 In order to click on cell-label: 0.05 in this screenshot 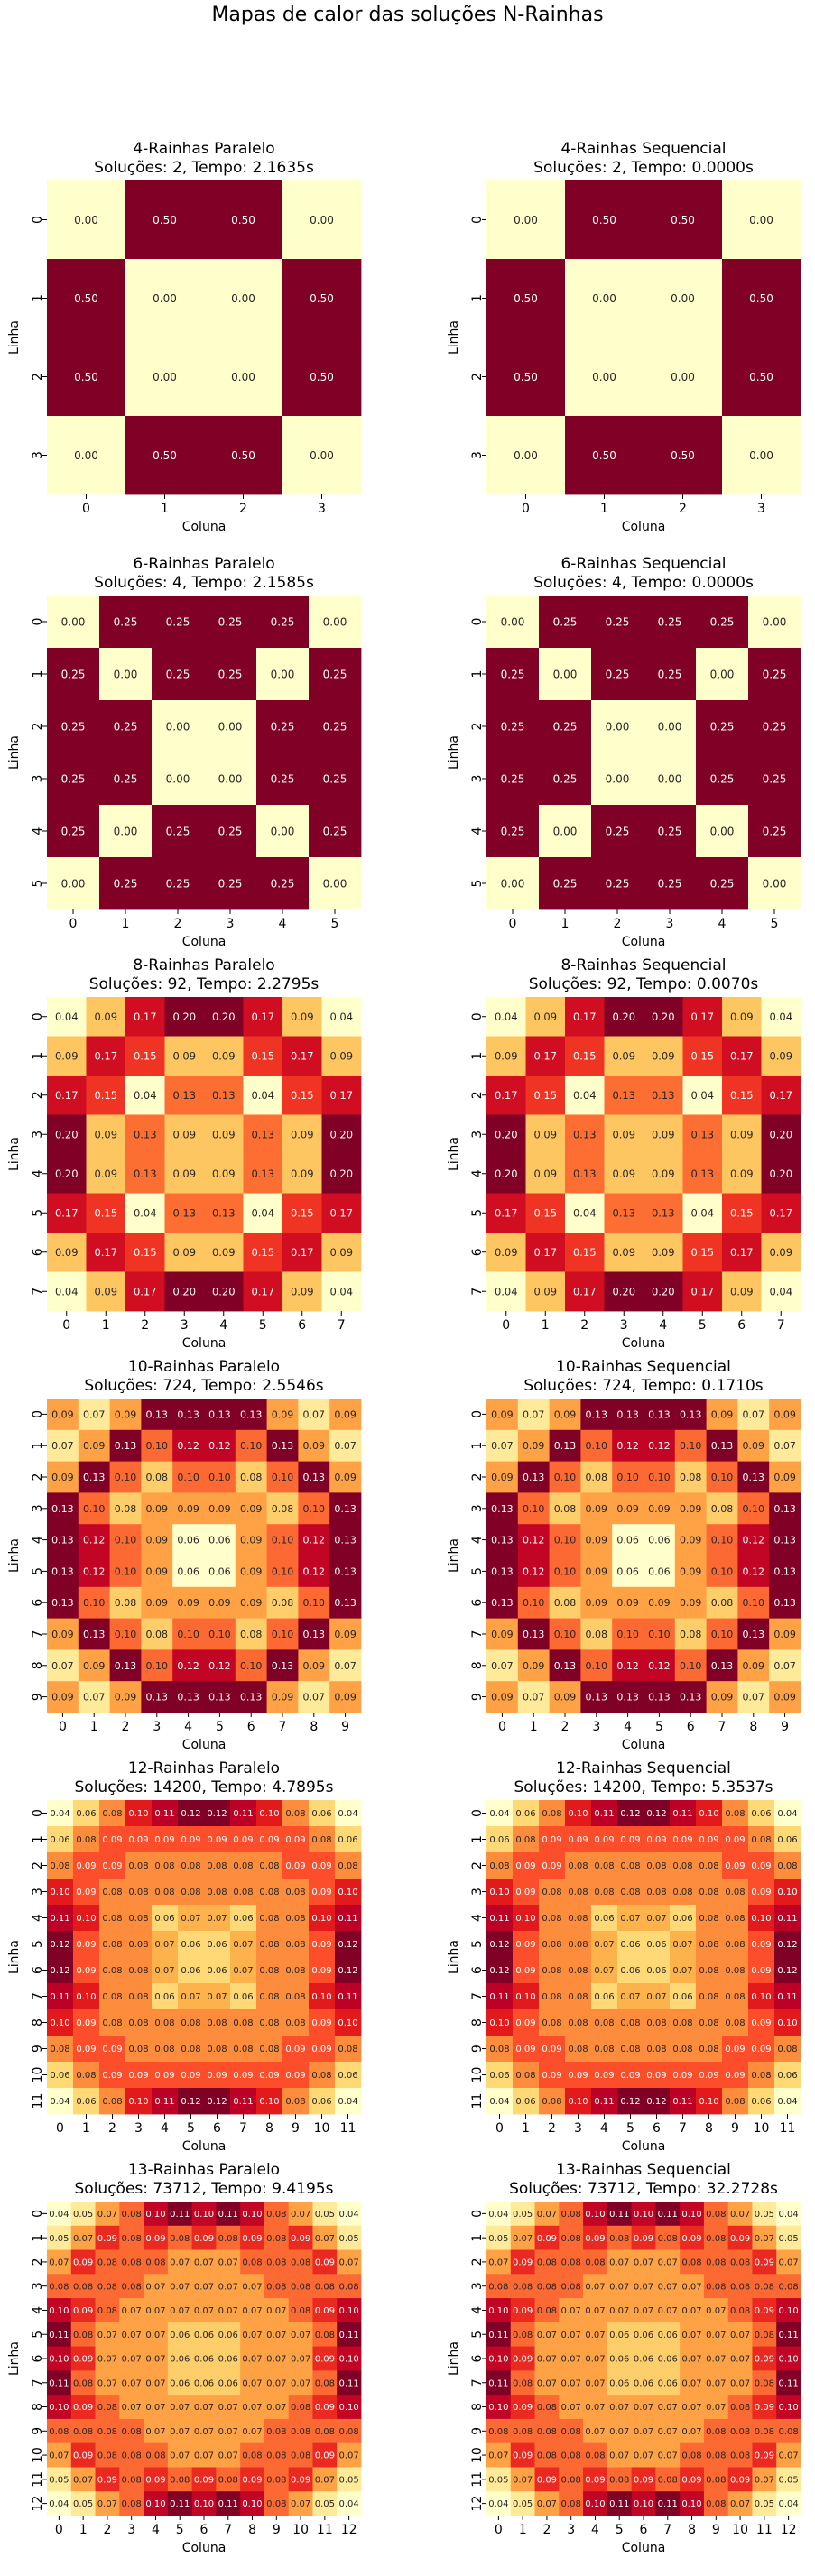, I will do `click(764, 2504)`.